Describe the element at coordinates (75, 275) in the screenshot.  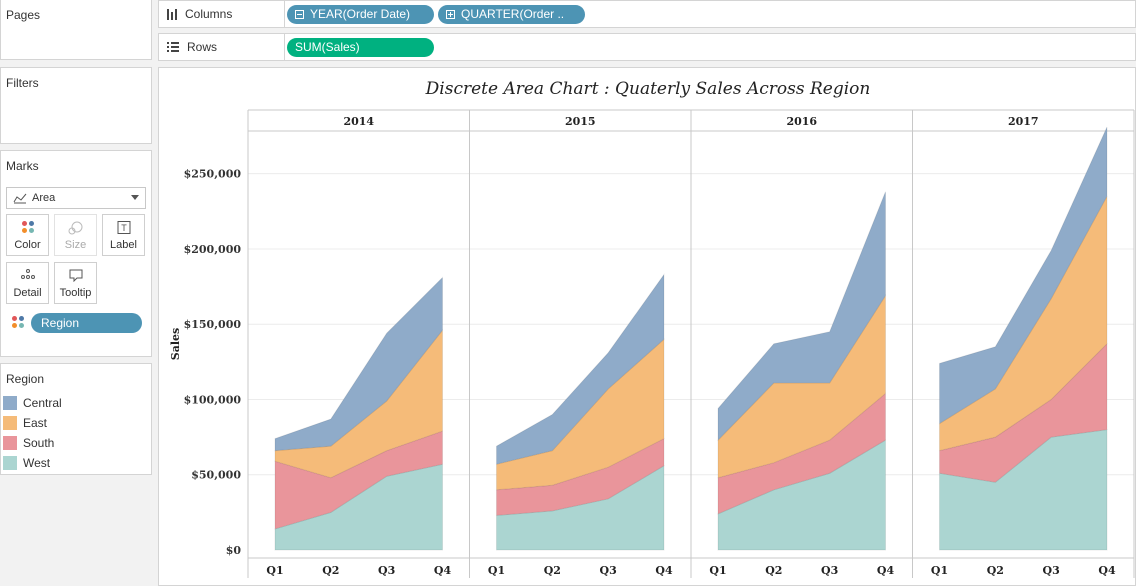
I see `tooltip-icon` at that location.